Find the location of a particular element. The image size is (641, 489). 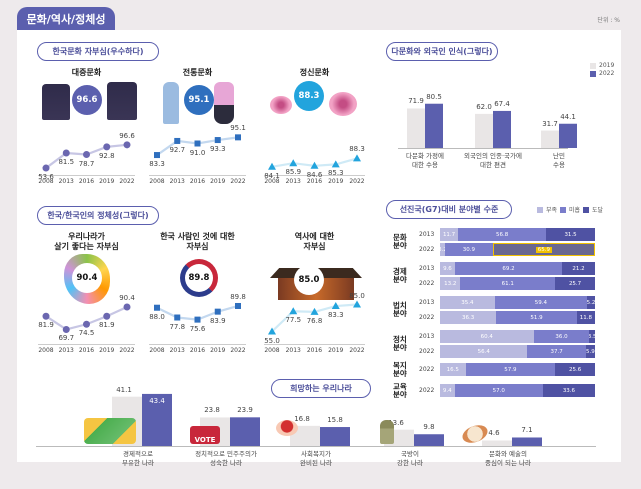

legend-label: 도달 is located at coordinates (598, 210).